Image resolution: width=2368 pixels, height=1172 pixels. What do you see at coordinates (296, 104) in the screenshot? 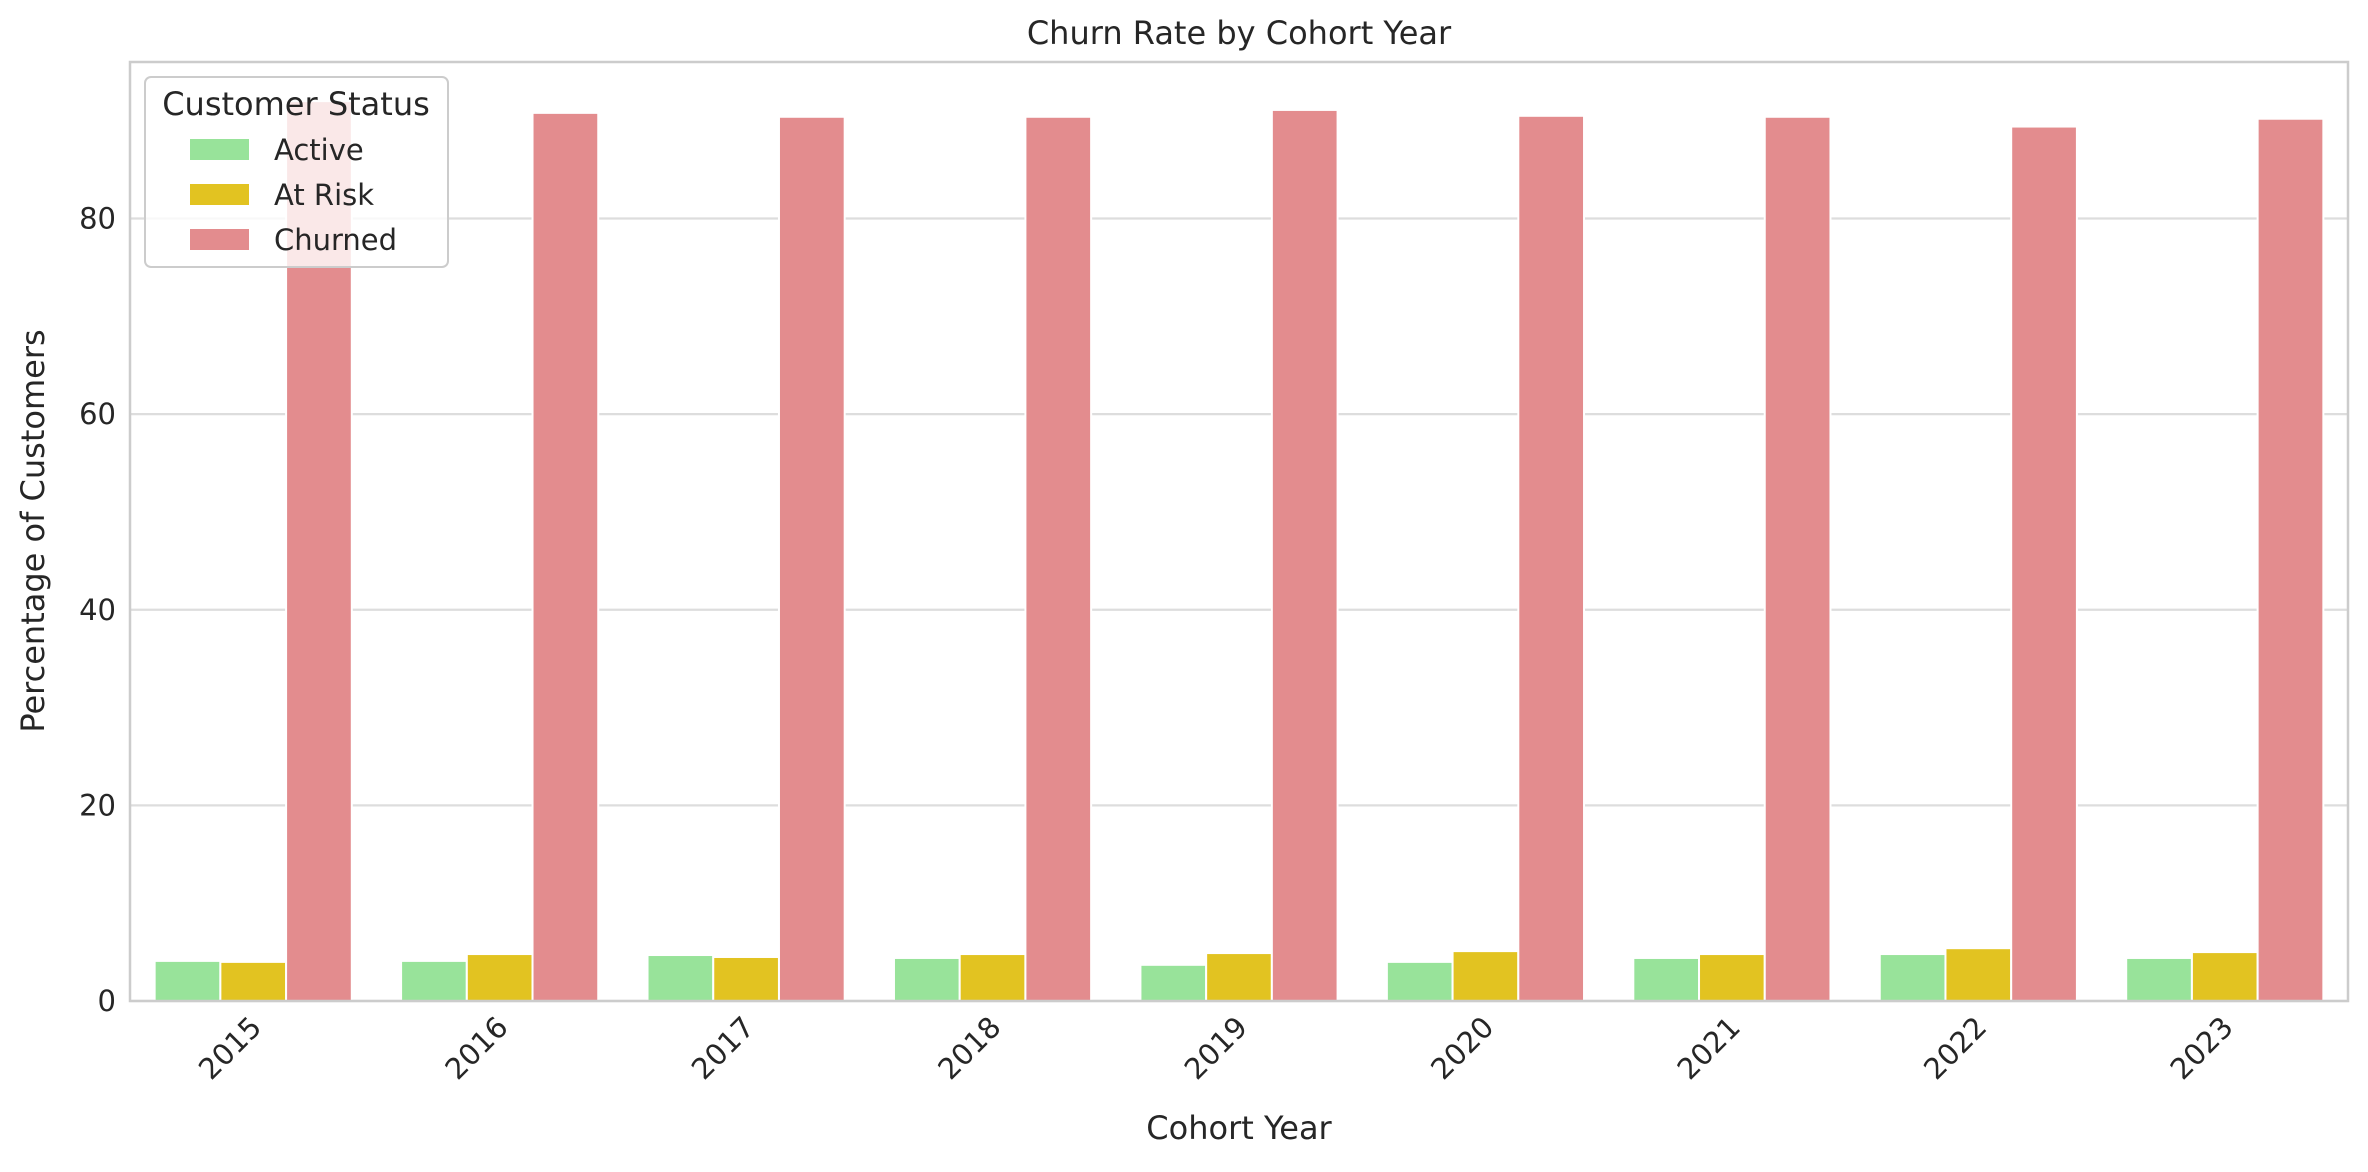
I see `legend-title: Customer Status` at bounding box center [296, 104].